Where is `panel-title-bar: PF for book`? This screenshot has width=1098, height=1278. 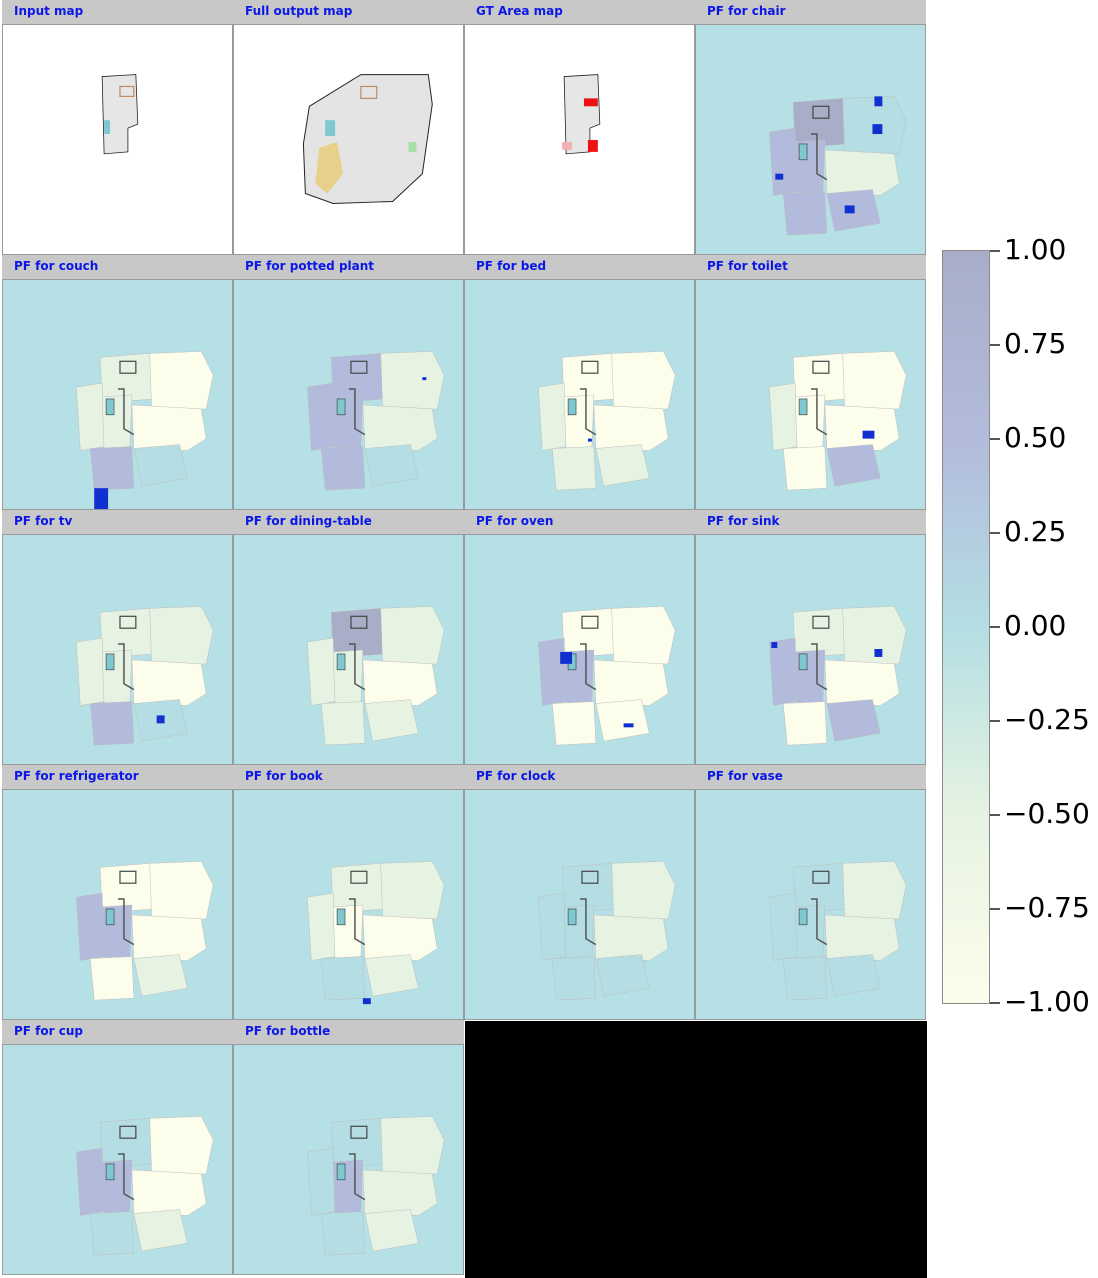
panel-title-bar: PF for book is located at coordinates (348, 777).